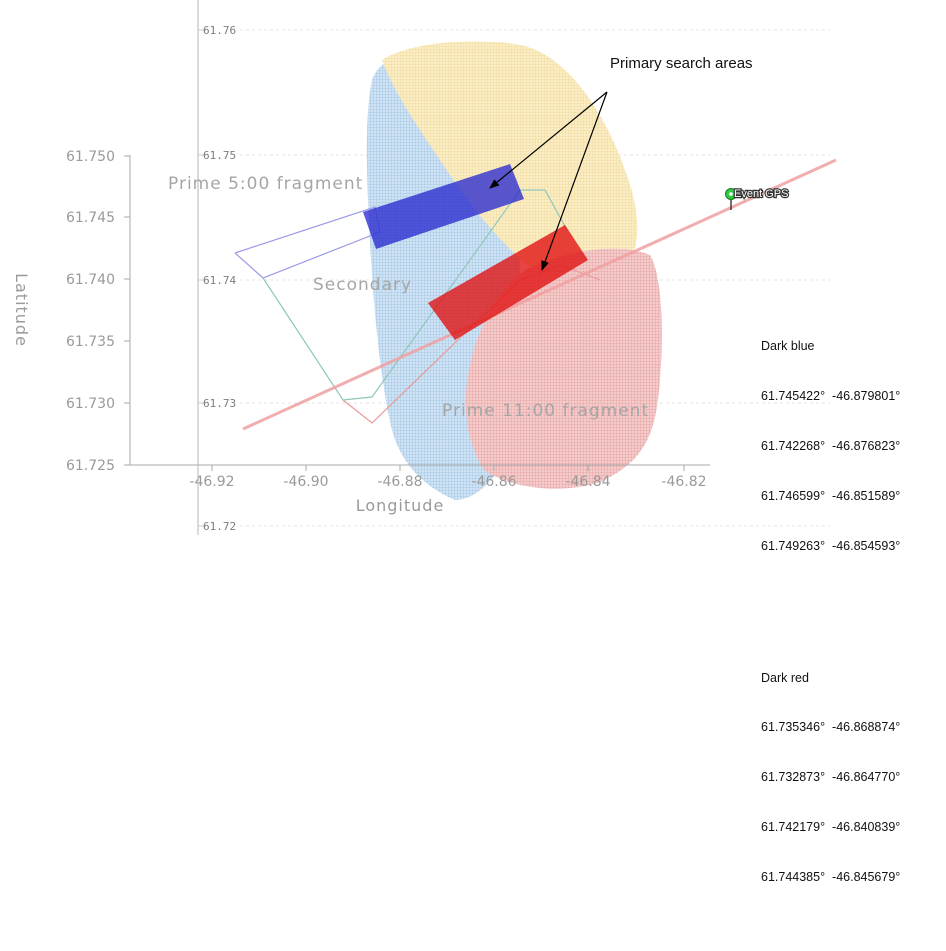 The width and height of the screenshot is (946, 951). Describe the element at coordinates (90, 404) in the screenshot. I see `y-tick-label: 61.730` at that location.